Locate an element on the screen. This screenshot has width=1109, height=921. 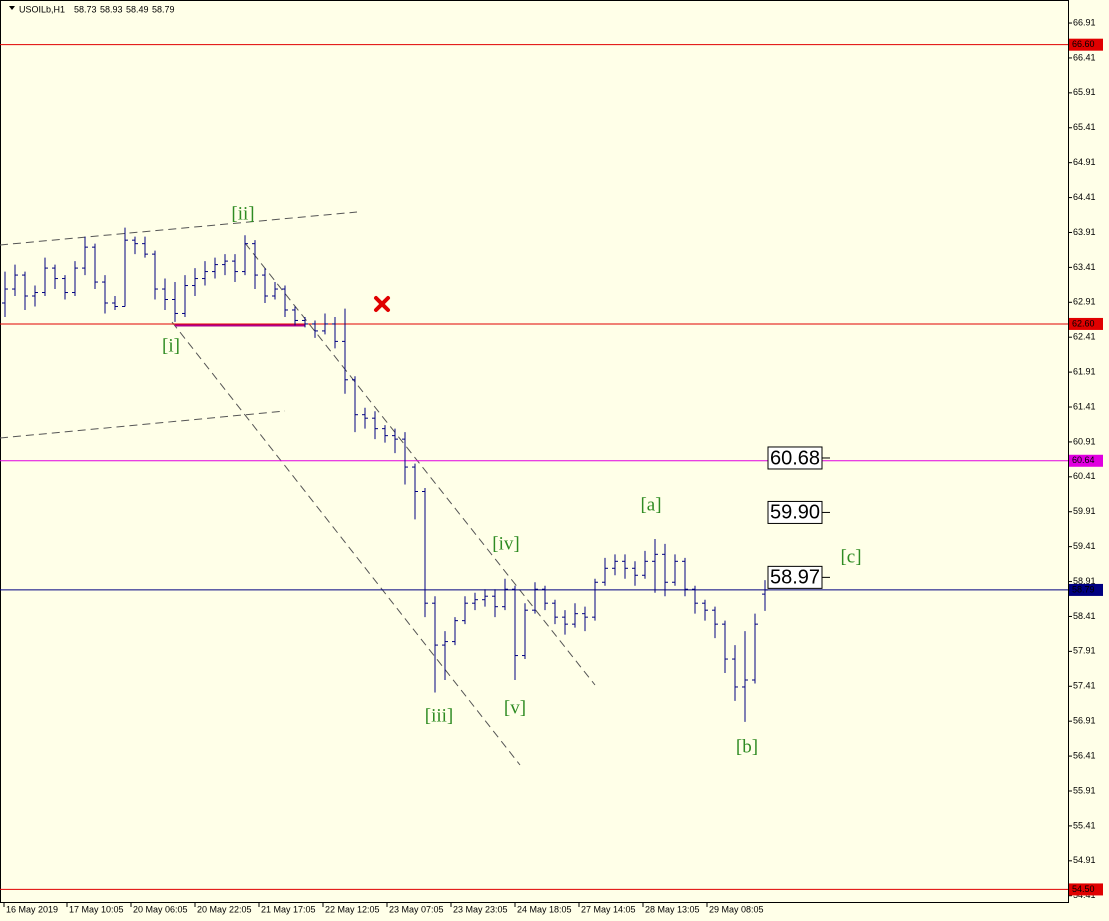
x-tick-label: 24 May 18:05 is located at coordinates (544, 909).